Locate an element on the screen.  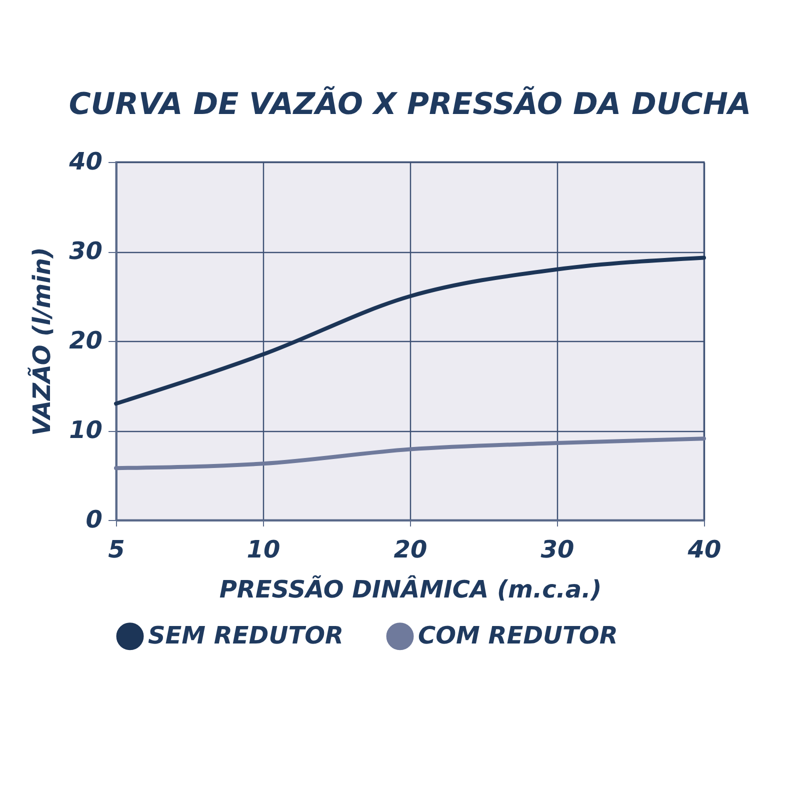
y-tick-label: 20 is located at coordinates (85, 340).